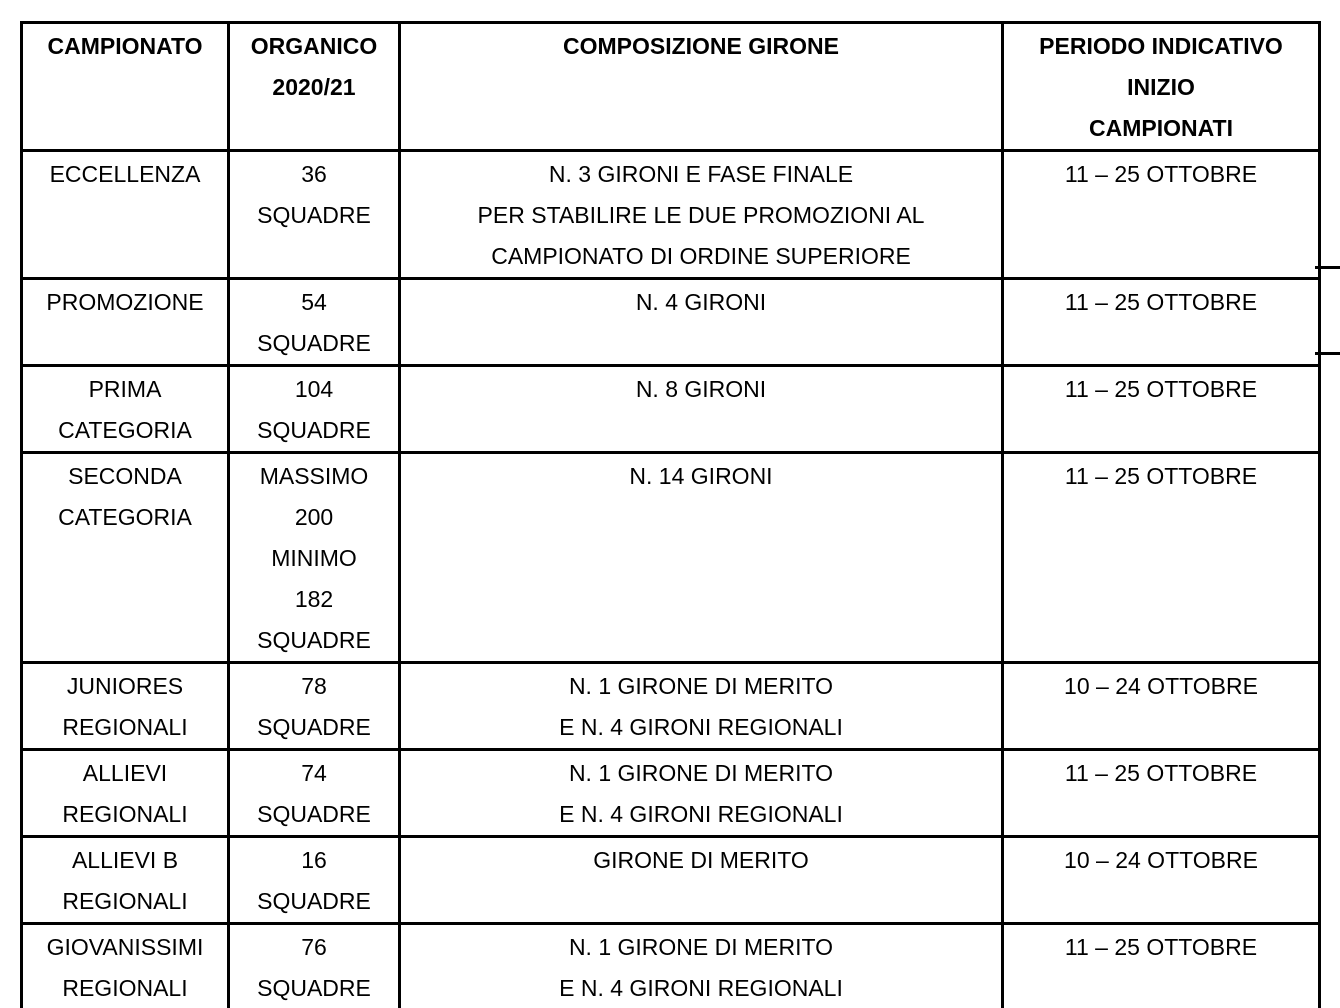  I want to click on header-cell-periodo: PERIODO INDICATIVO INIZIO CAMPIONATI, so click(1161, 86).